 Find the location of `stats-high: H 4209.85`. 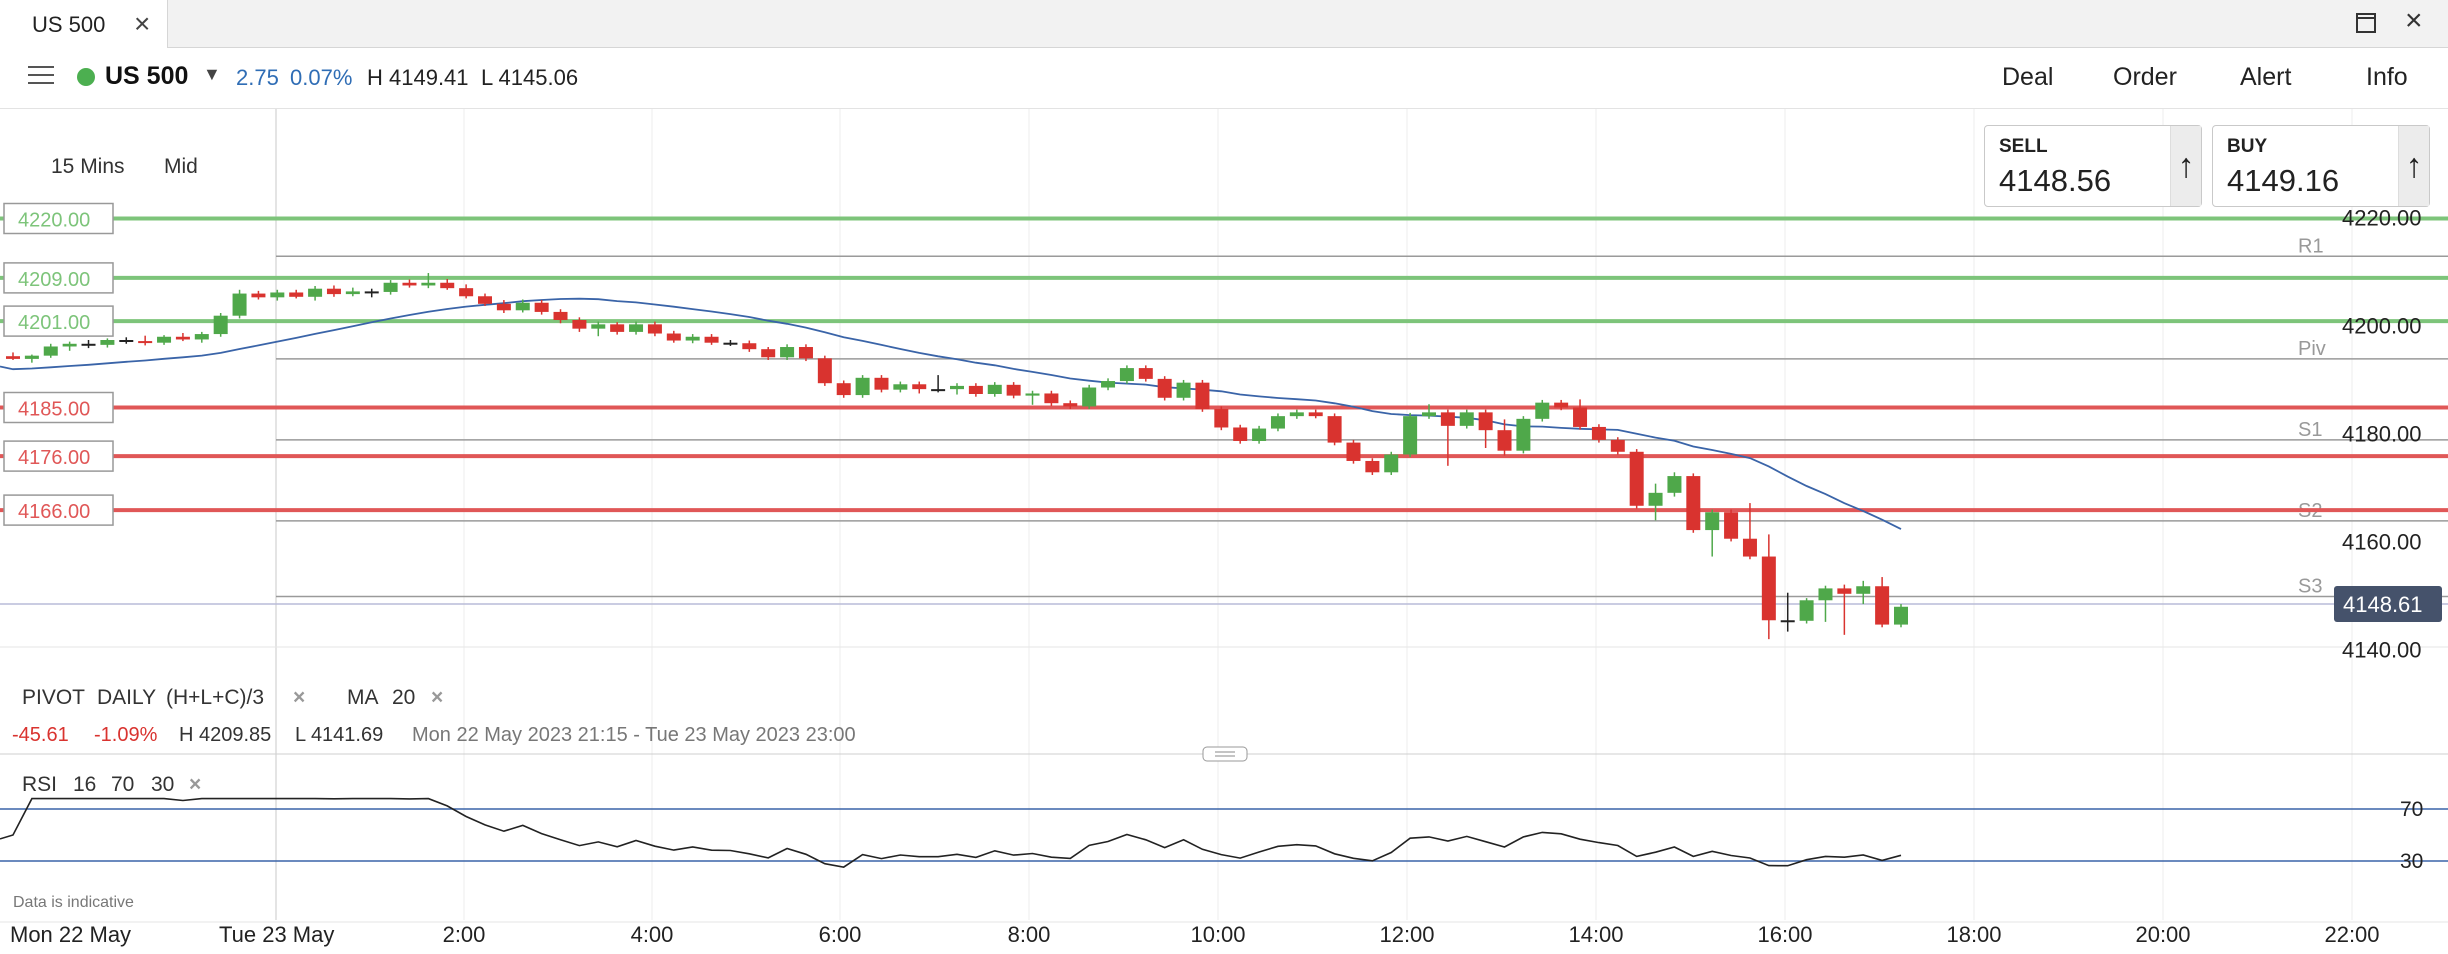

stats-high: H 4209.85 is located at coordinates (225, 735).